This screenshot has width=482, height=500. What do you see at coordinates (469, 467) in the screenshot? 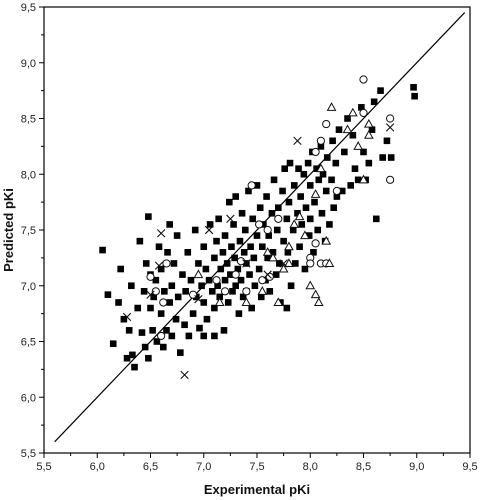
I see `x-tick-label: 9,5` at bounding box center [469, 467].